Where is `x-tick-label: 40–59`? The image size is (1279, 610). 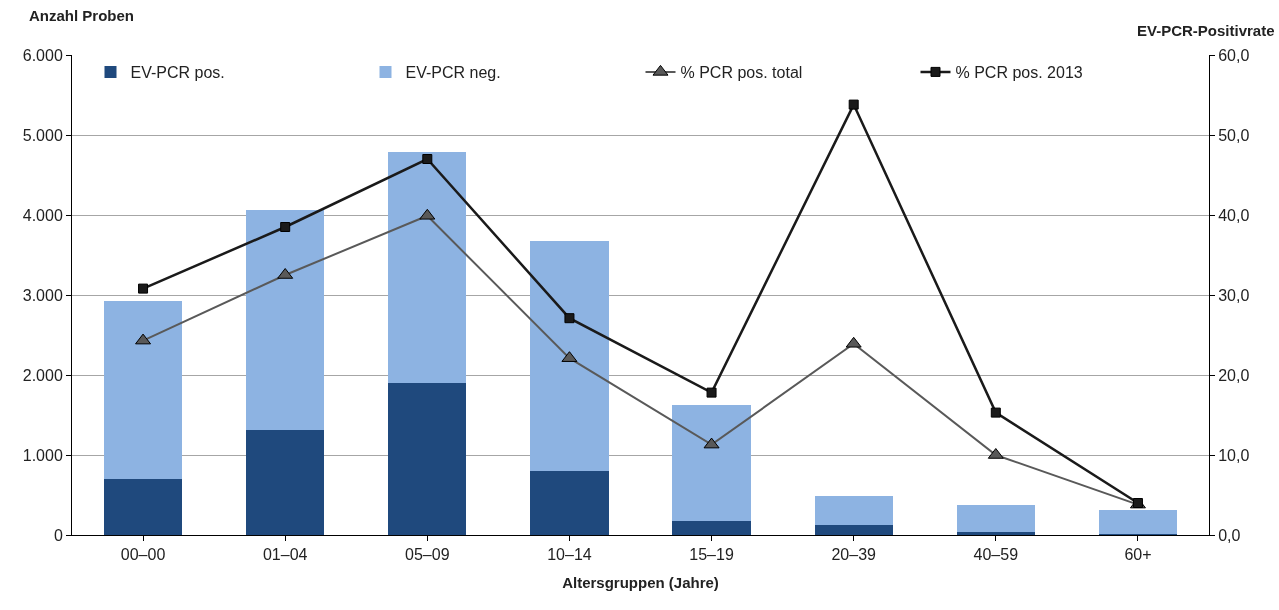 x-tick-label: 40–59 is located at coordinates (996, 555).